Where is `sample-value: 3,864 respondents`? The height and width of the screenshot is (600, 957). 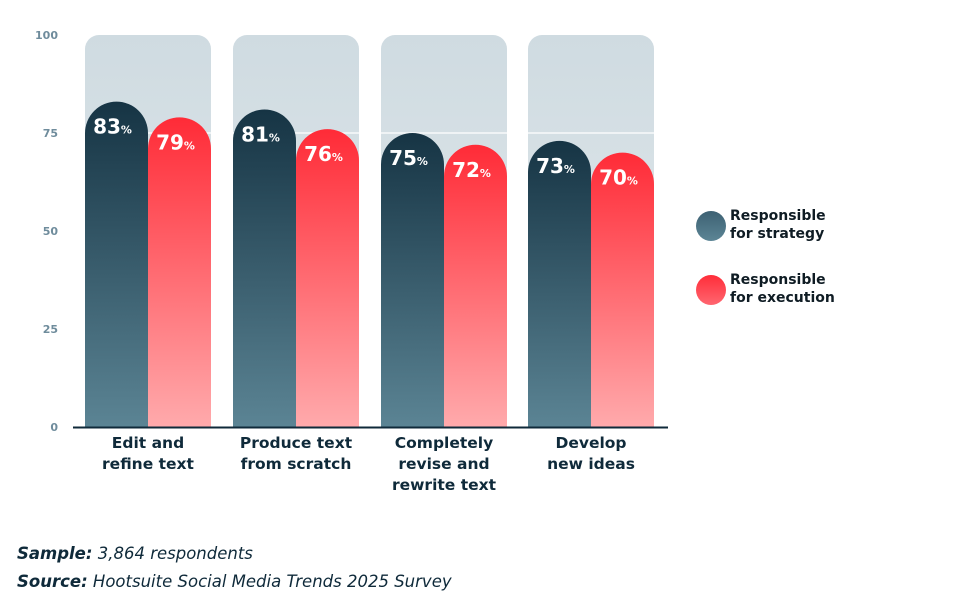 sample-value: 3,864 respondents is located at coordinates (172, 553).